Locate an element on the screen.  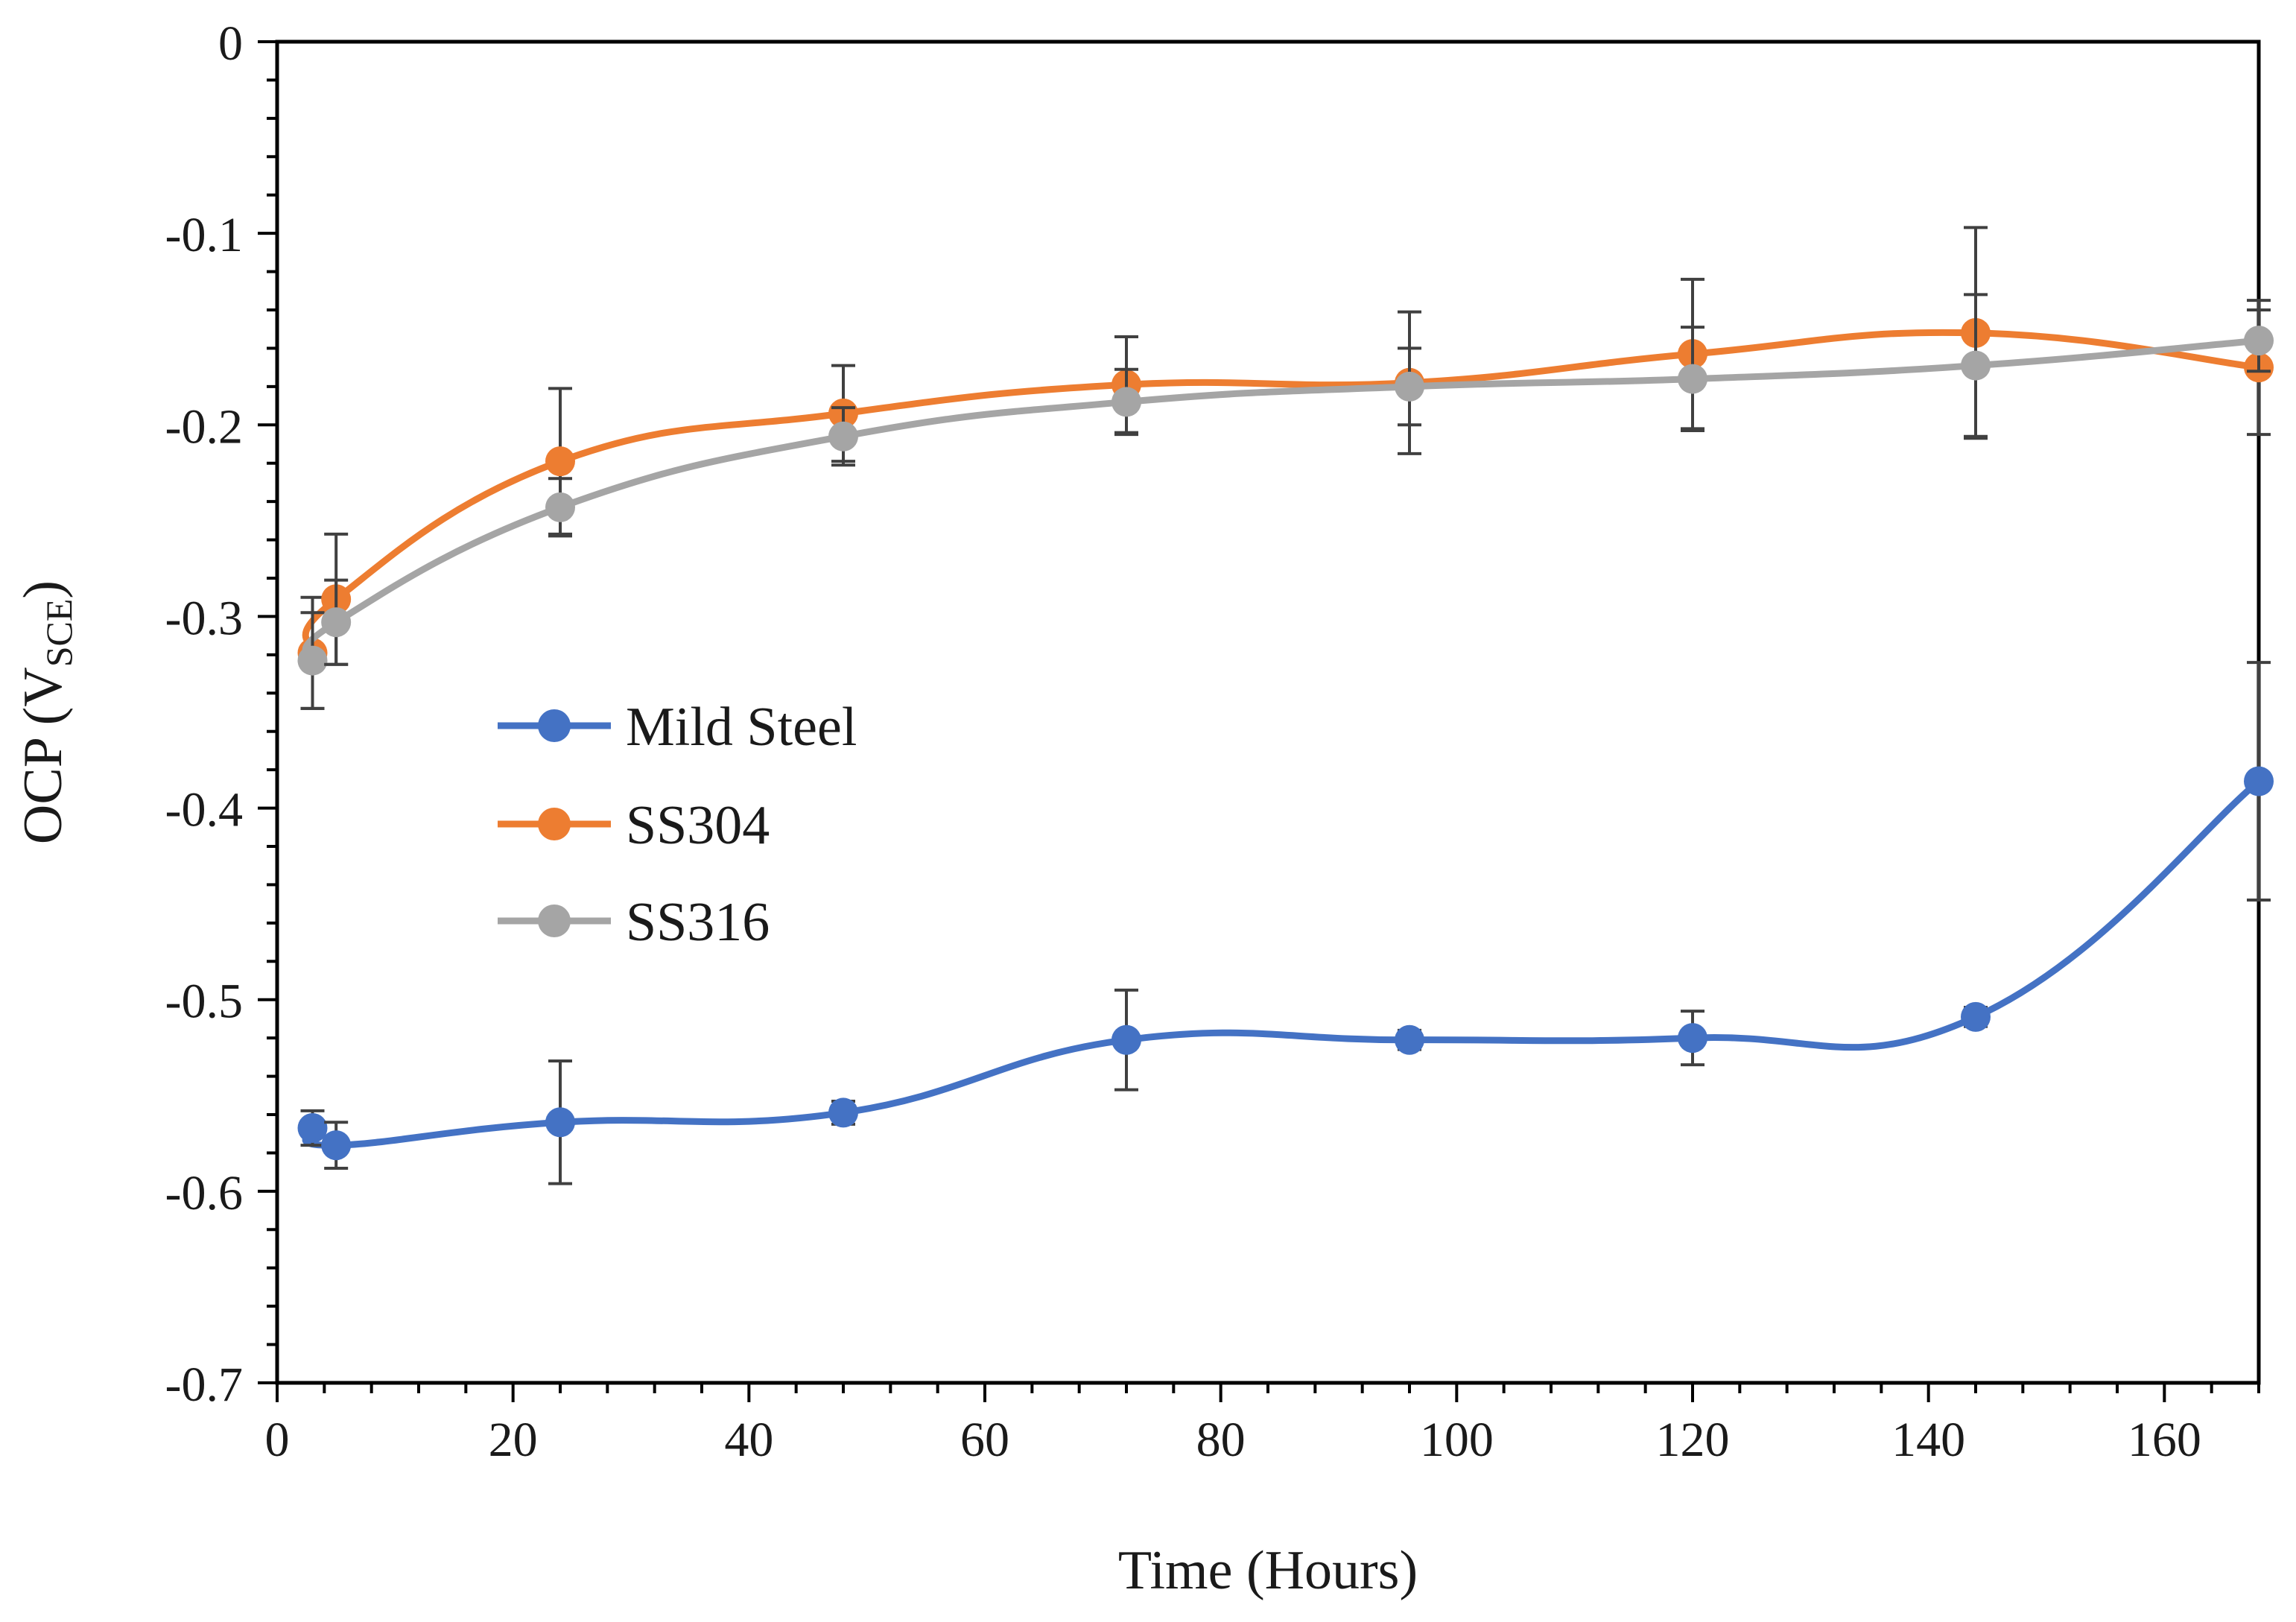
legend-marker-ss304 is located at coordinates (554, 824).